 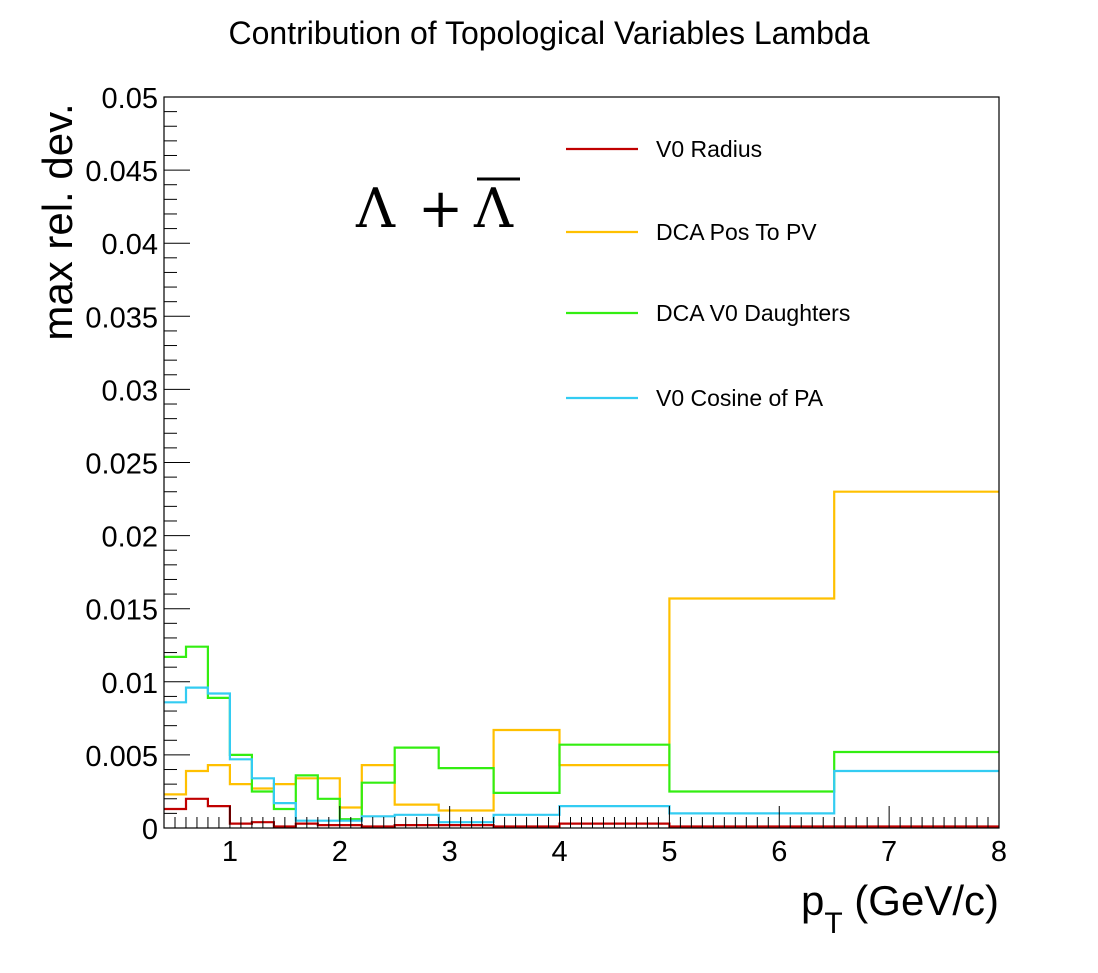 What do you see at coordinates (150, 830) in the screenshot?
I see `y-tick-label: 0` at bounding box center [150, 830].